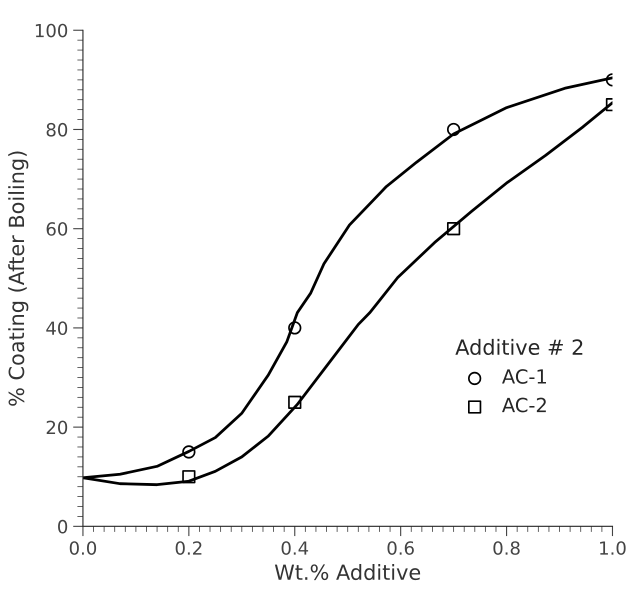 This screenshot has width=638, height=605. Describe the element at coordinates (401, 548) in the screenshot. I see `x-tick-label: 0.6` at that location.